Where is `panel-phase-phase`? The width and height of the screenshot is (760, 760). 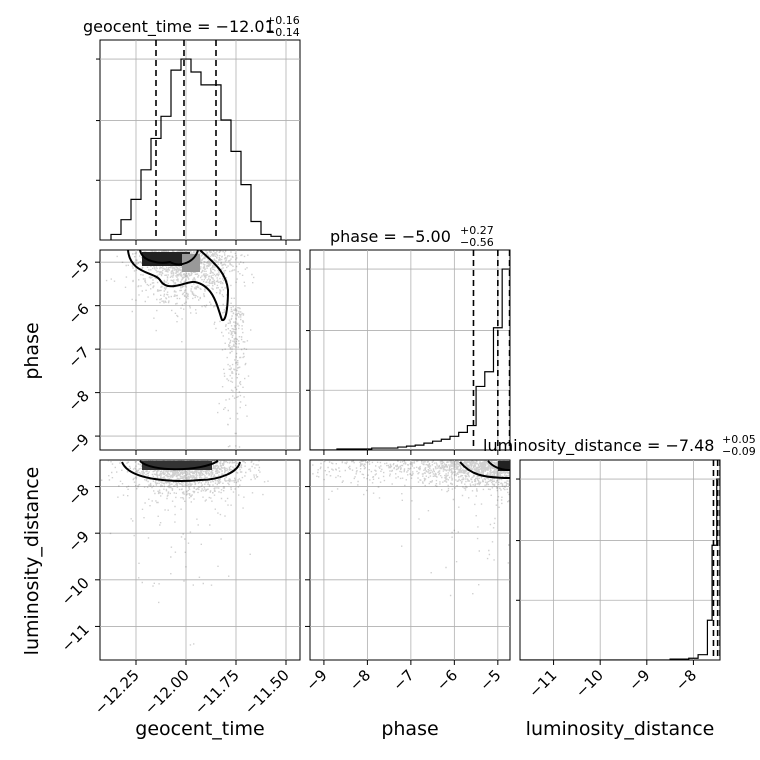 panel-phase-phase is located at coordinates (408, 352).